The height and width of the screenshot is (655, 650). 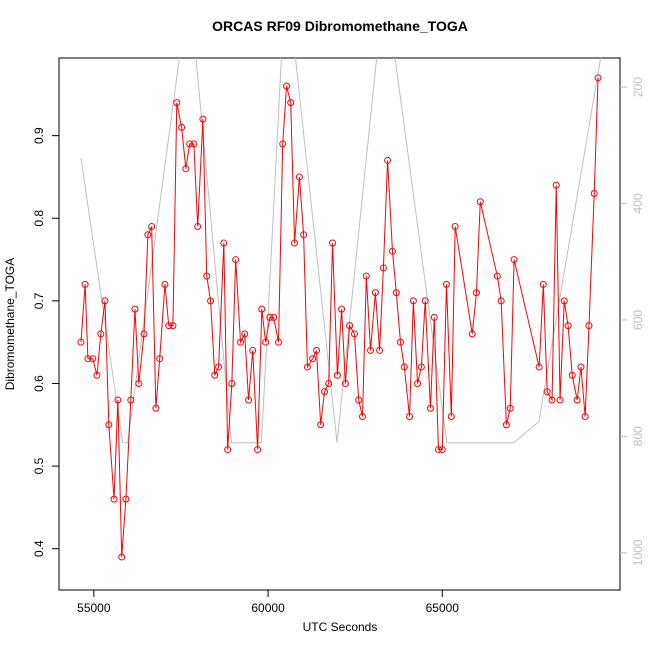 I want to click on x-tick-label: 60000, so click(x=268, y=608).